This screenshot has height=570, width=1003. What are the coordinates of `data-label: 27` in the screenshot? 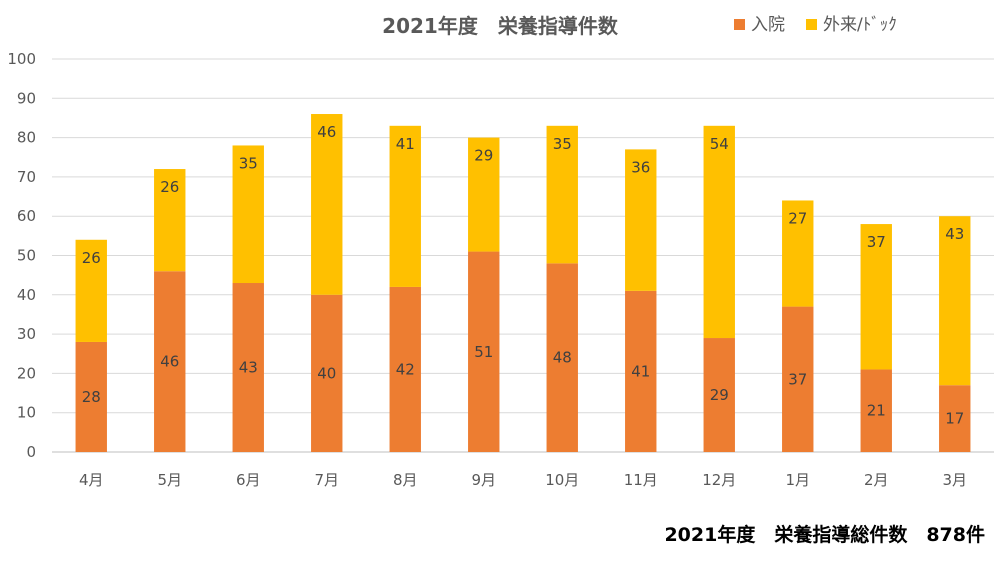 It's located at (797, 218).